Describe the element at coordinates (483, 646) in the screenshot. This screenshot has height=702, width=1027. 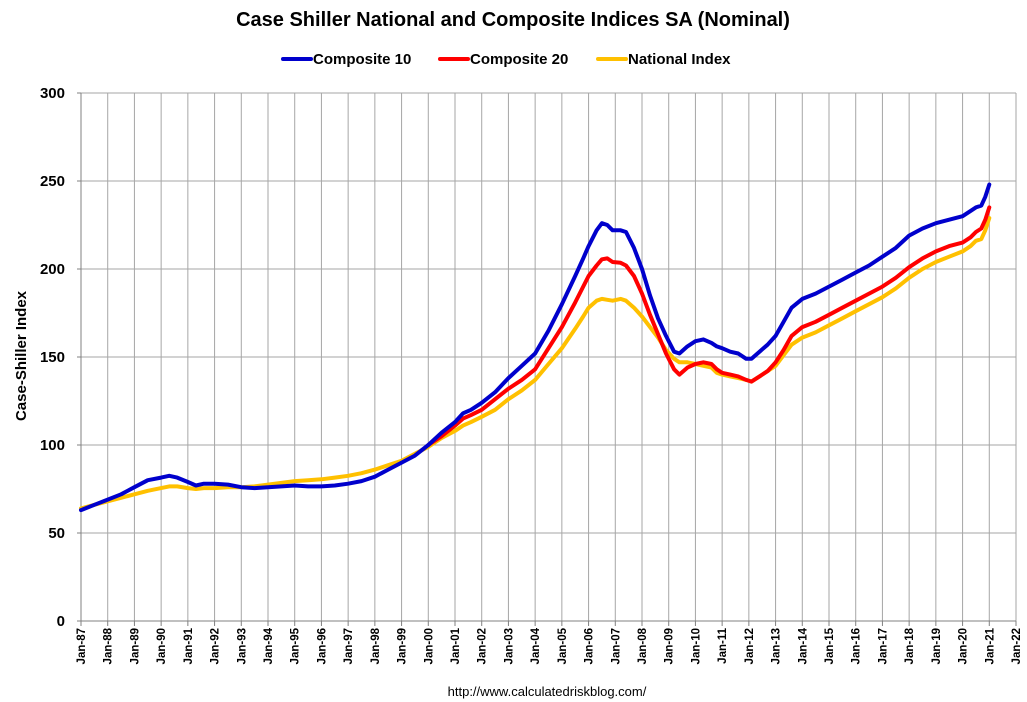
I see `x-tick-label: Jan-02` at that location.